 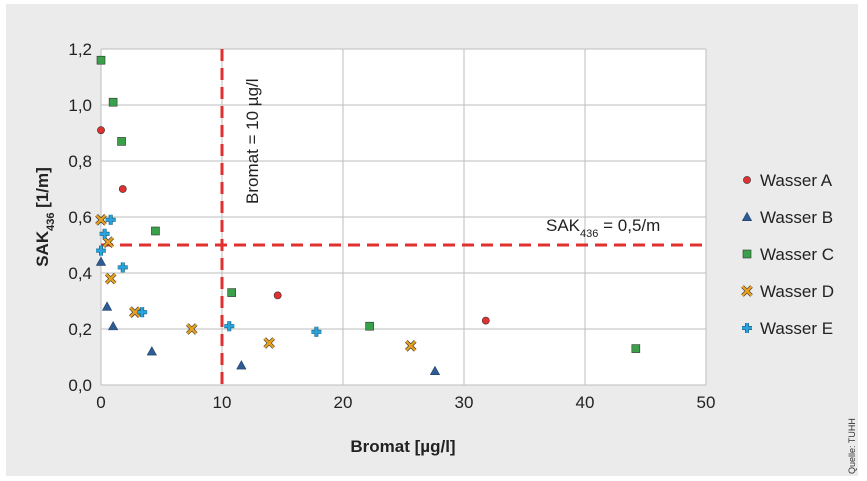 What do you see at coordinates (797, 291) in the screenshot?
I see `legend-label-wasser-d: Wasser D` at bounding box center [797, 291].